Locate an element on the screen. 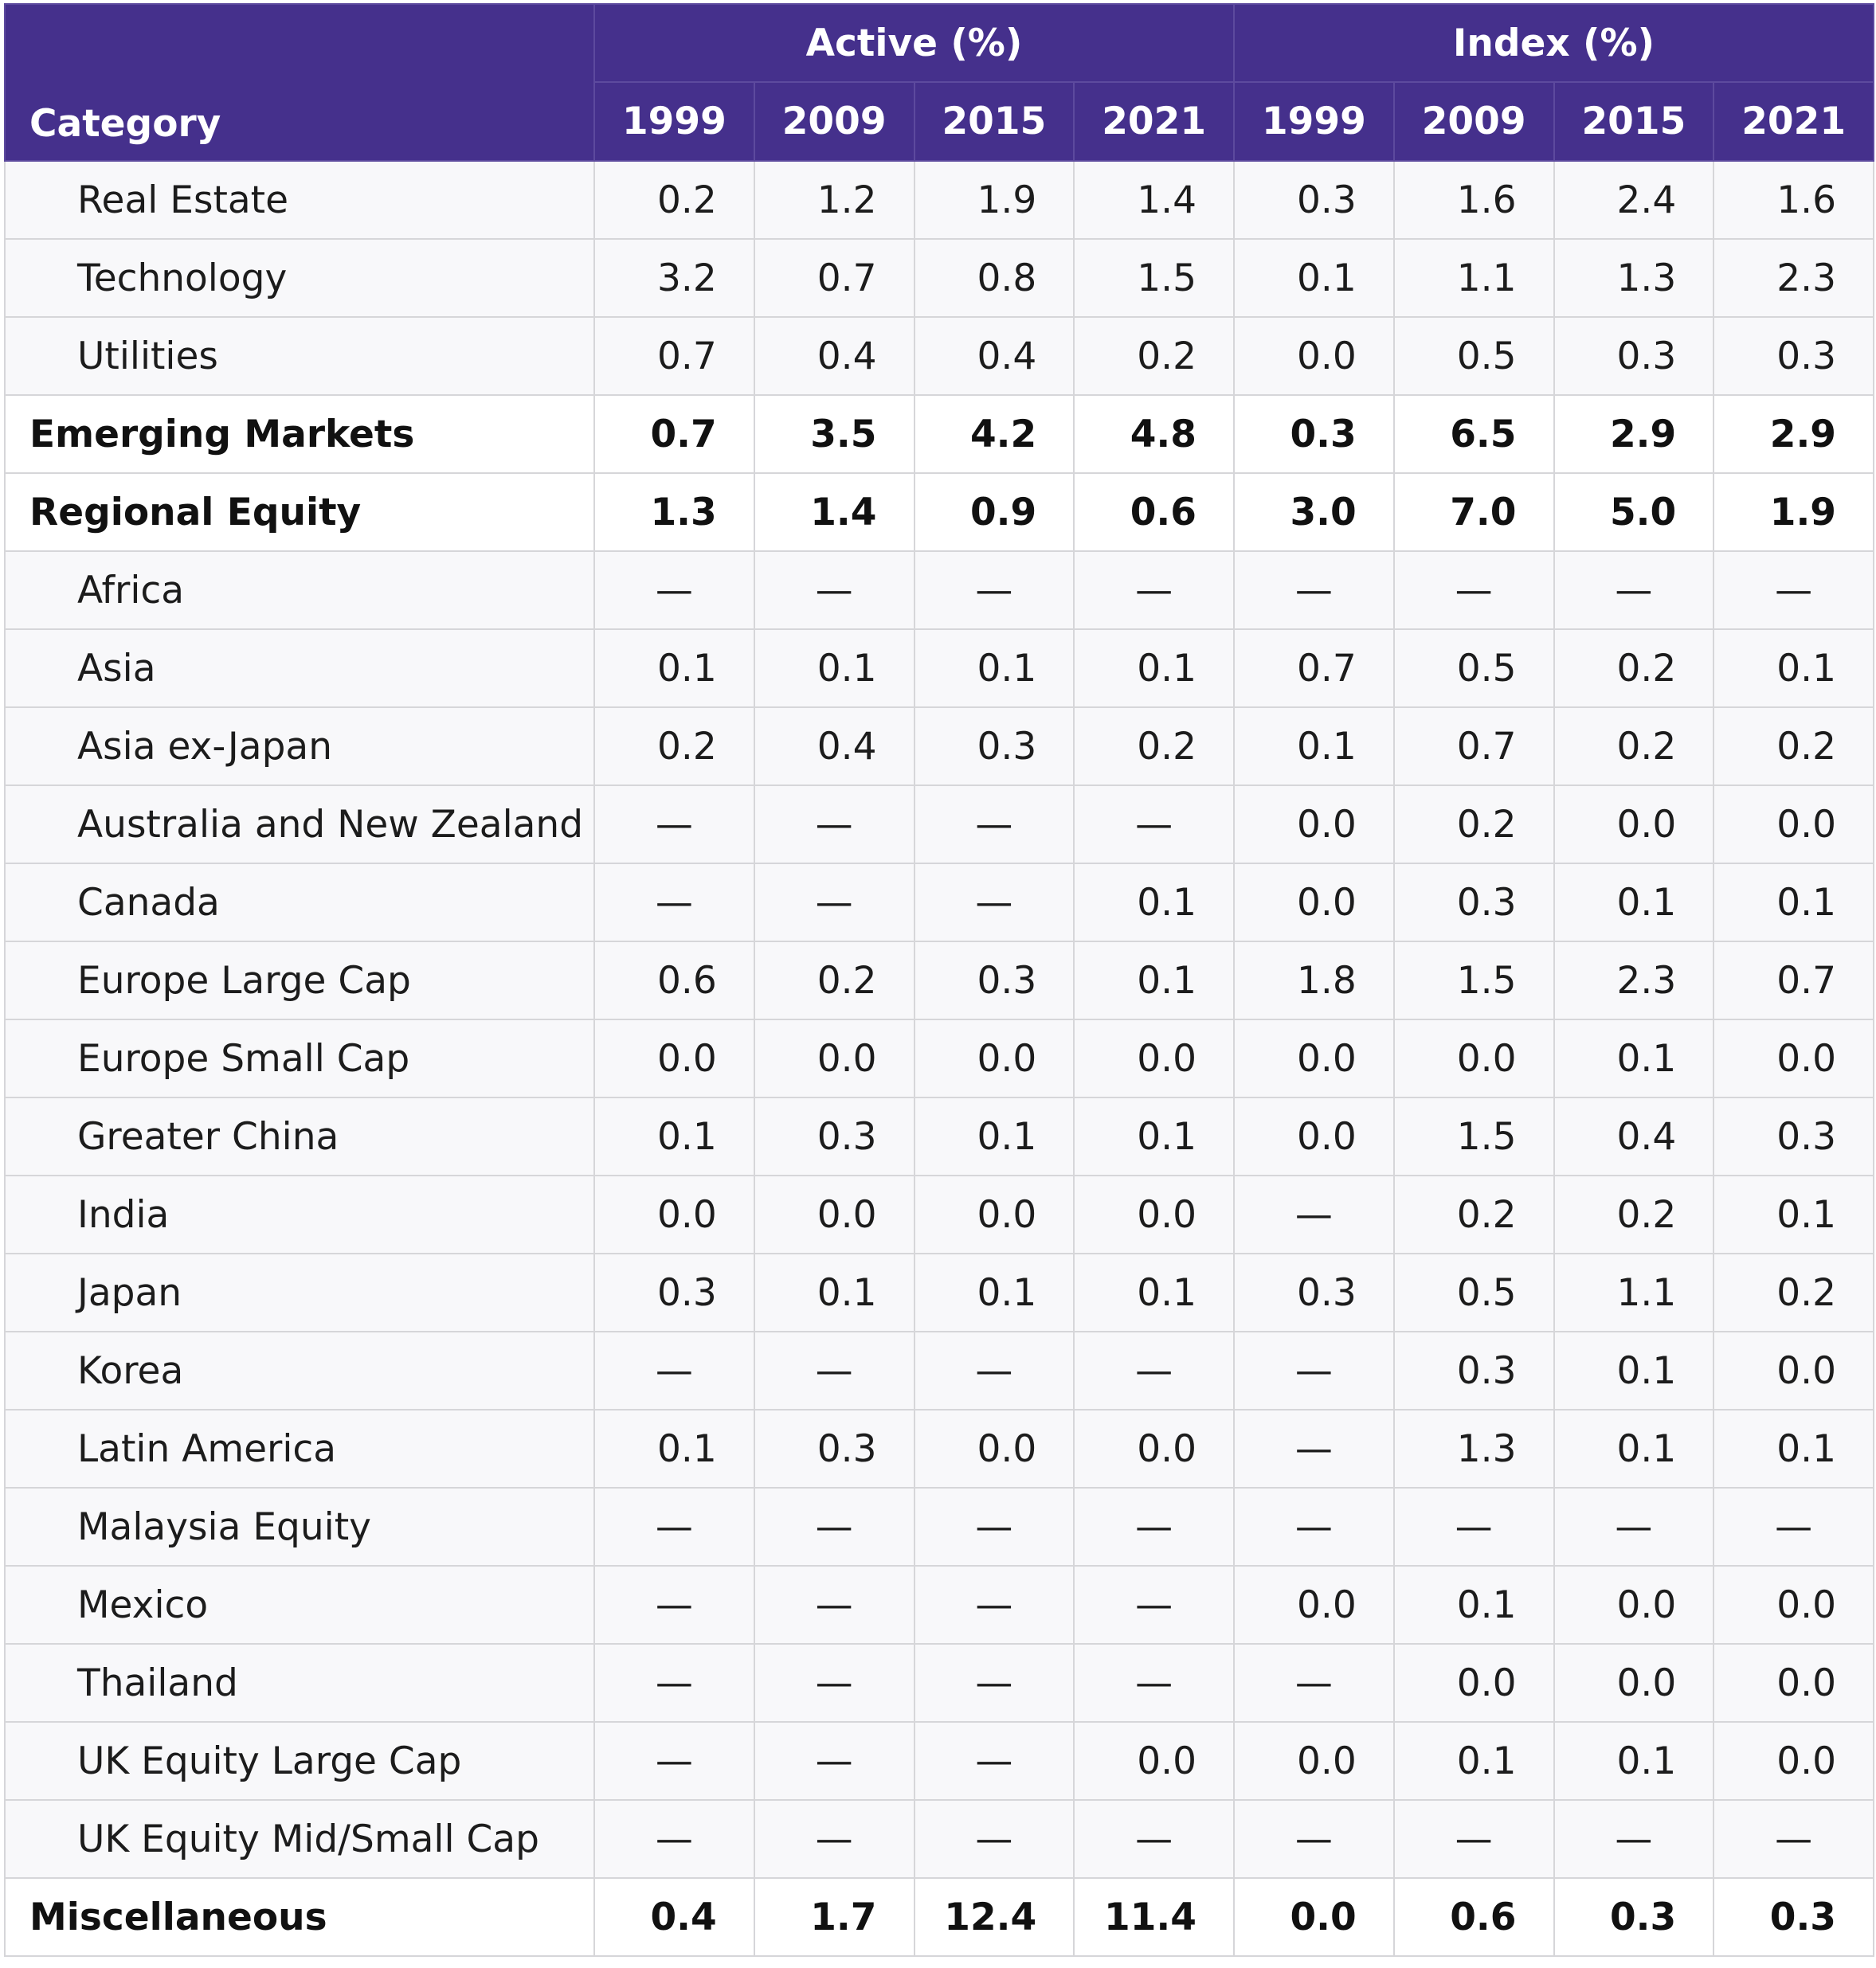 Image resolution: width=1876 pixels, height=1968 pixels. year-header-active-1999: 1999 is located at coordinates (674, 122).